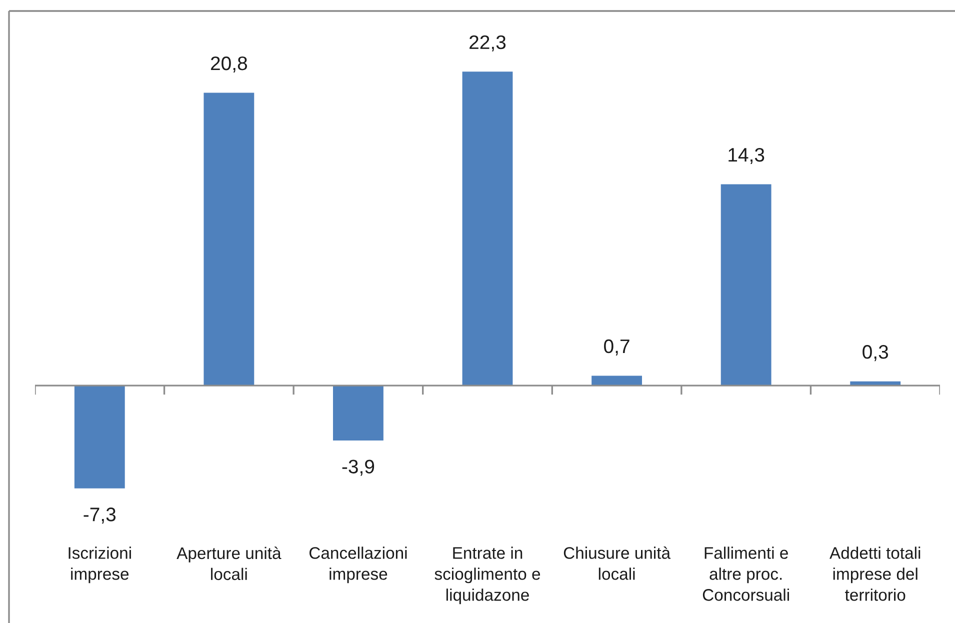 This screenshot has width=955, height=623. I want to click on x-tick-label: Addetti totali imprese del territorio, so click(875, 573).